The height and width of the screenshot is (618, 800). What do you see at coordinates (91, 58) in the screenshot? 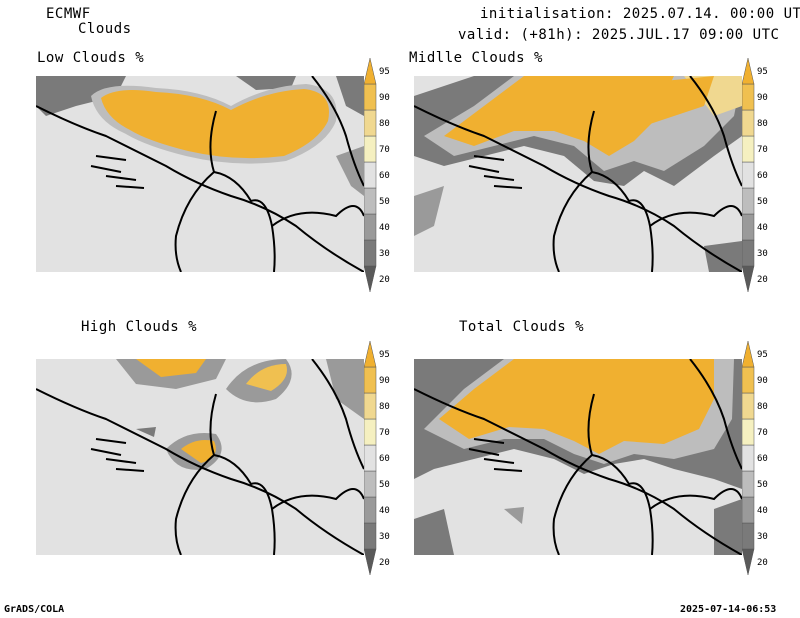
I see `panel-title-low: Low Clouds %` at bounding box center [91, 58].